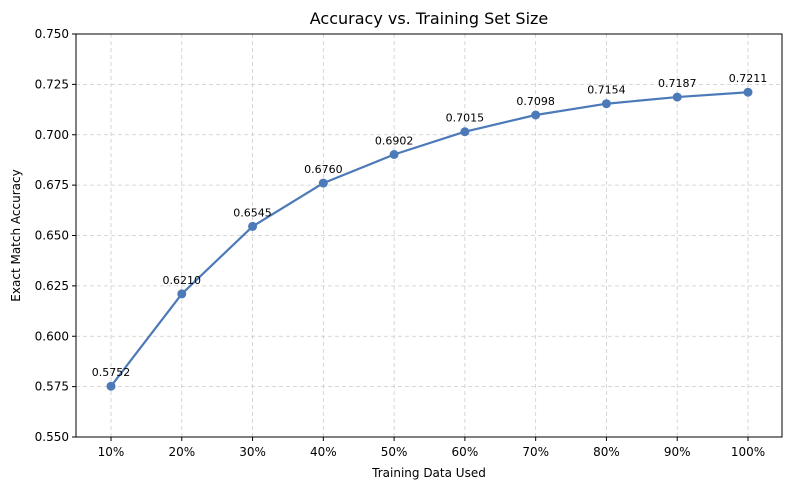  Describe the element at coordinates (252, 212) in the screenshot. I see `data-label: 0.6545` at that location.